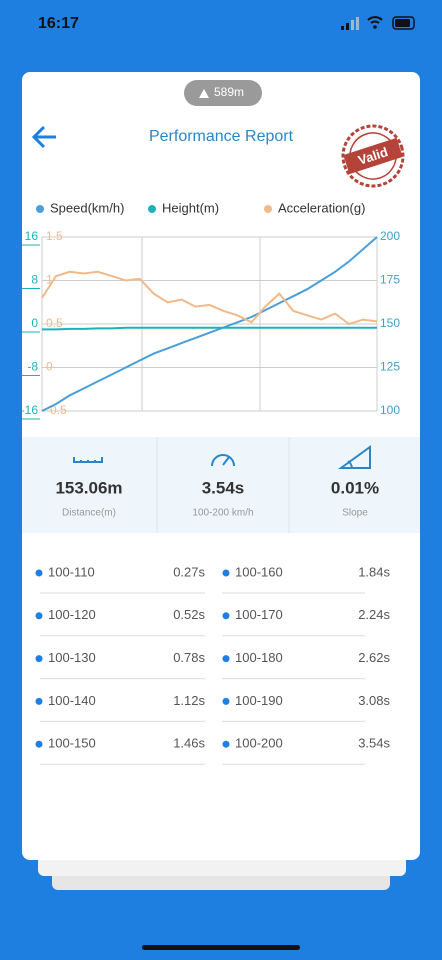  Describe the element at coordinates (378, 23) in the screenshot. I see `status-icons` at that location.